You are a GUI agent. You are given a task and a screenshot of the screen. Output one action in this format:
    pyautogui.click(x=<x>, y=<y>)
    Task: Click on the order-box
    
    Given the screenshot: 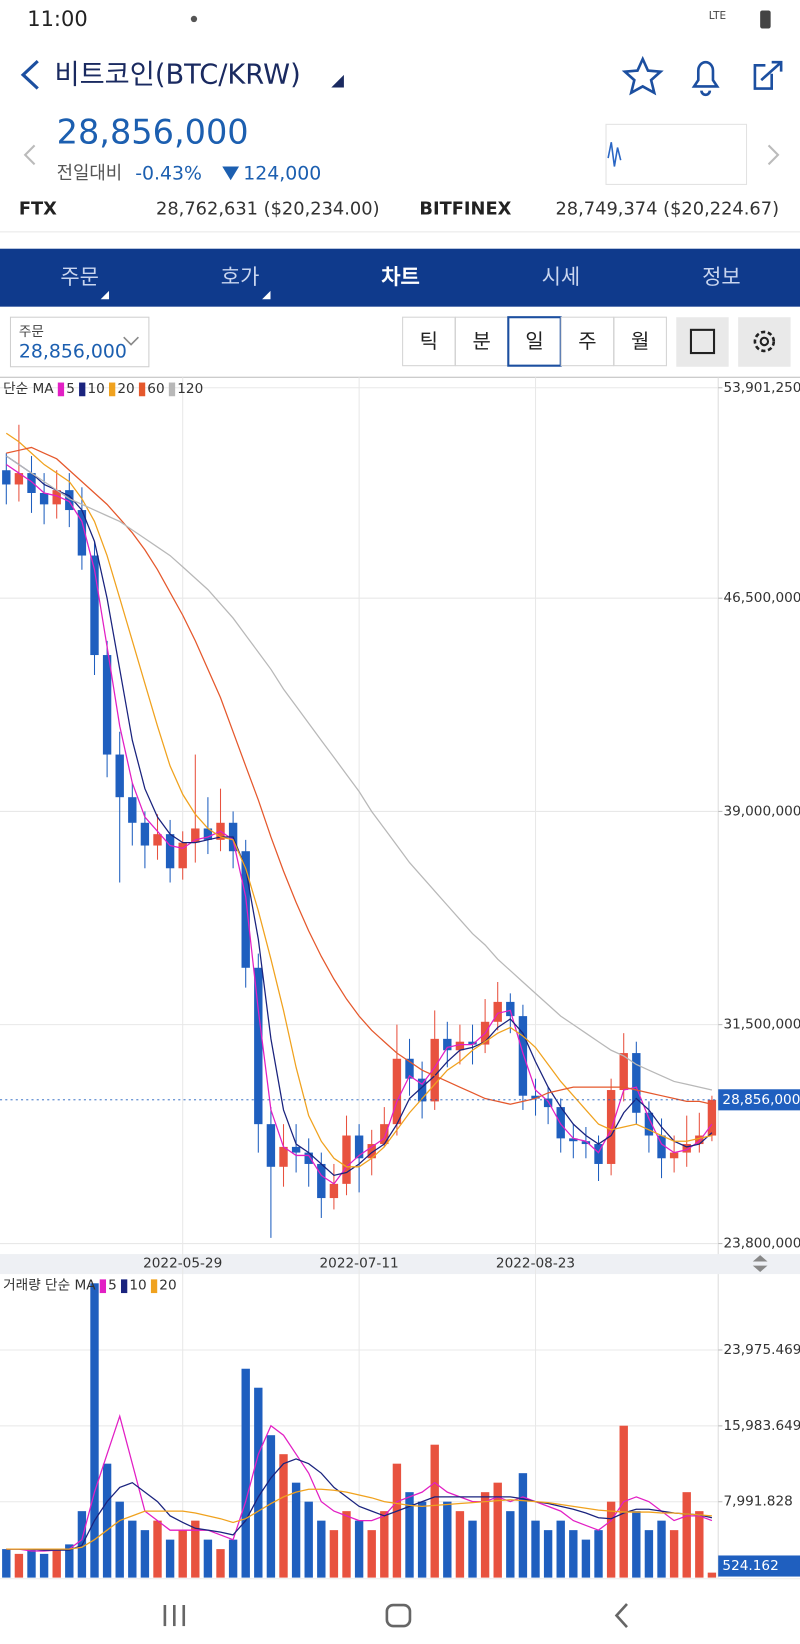 What is the action you would take?
    pyautogui.click(x=79, y=342)
    